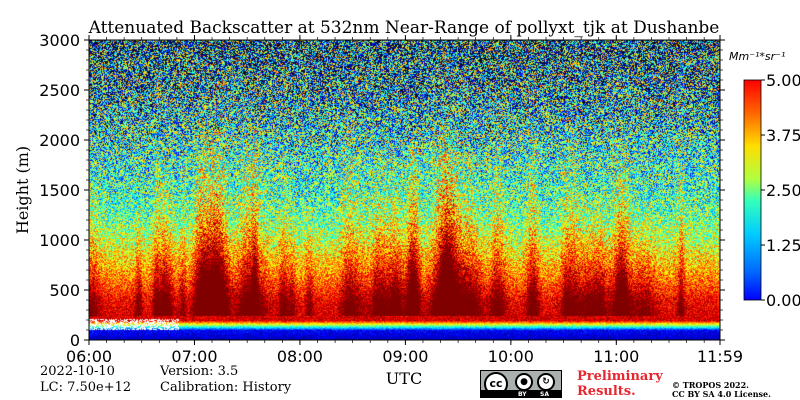 The width and height of the screenshot is (800, 400). I want to click on cc-license-badge: cc ● ↻ BY SA, so click(521, 384).